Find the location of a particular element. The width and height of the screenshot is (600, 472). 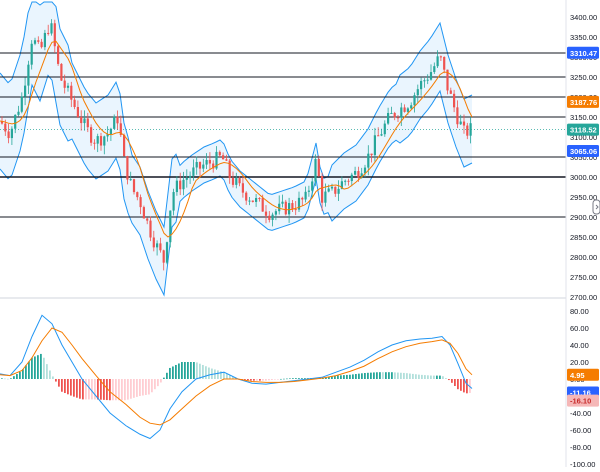

macd-tick-label: -60.00 is located at coordinates (580, 430).